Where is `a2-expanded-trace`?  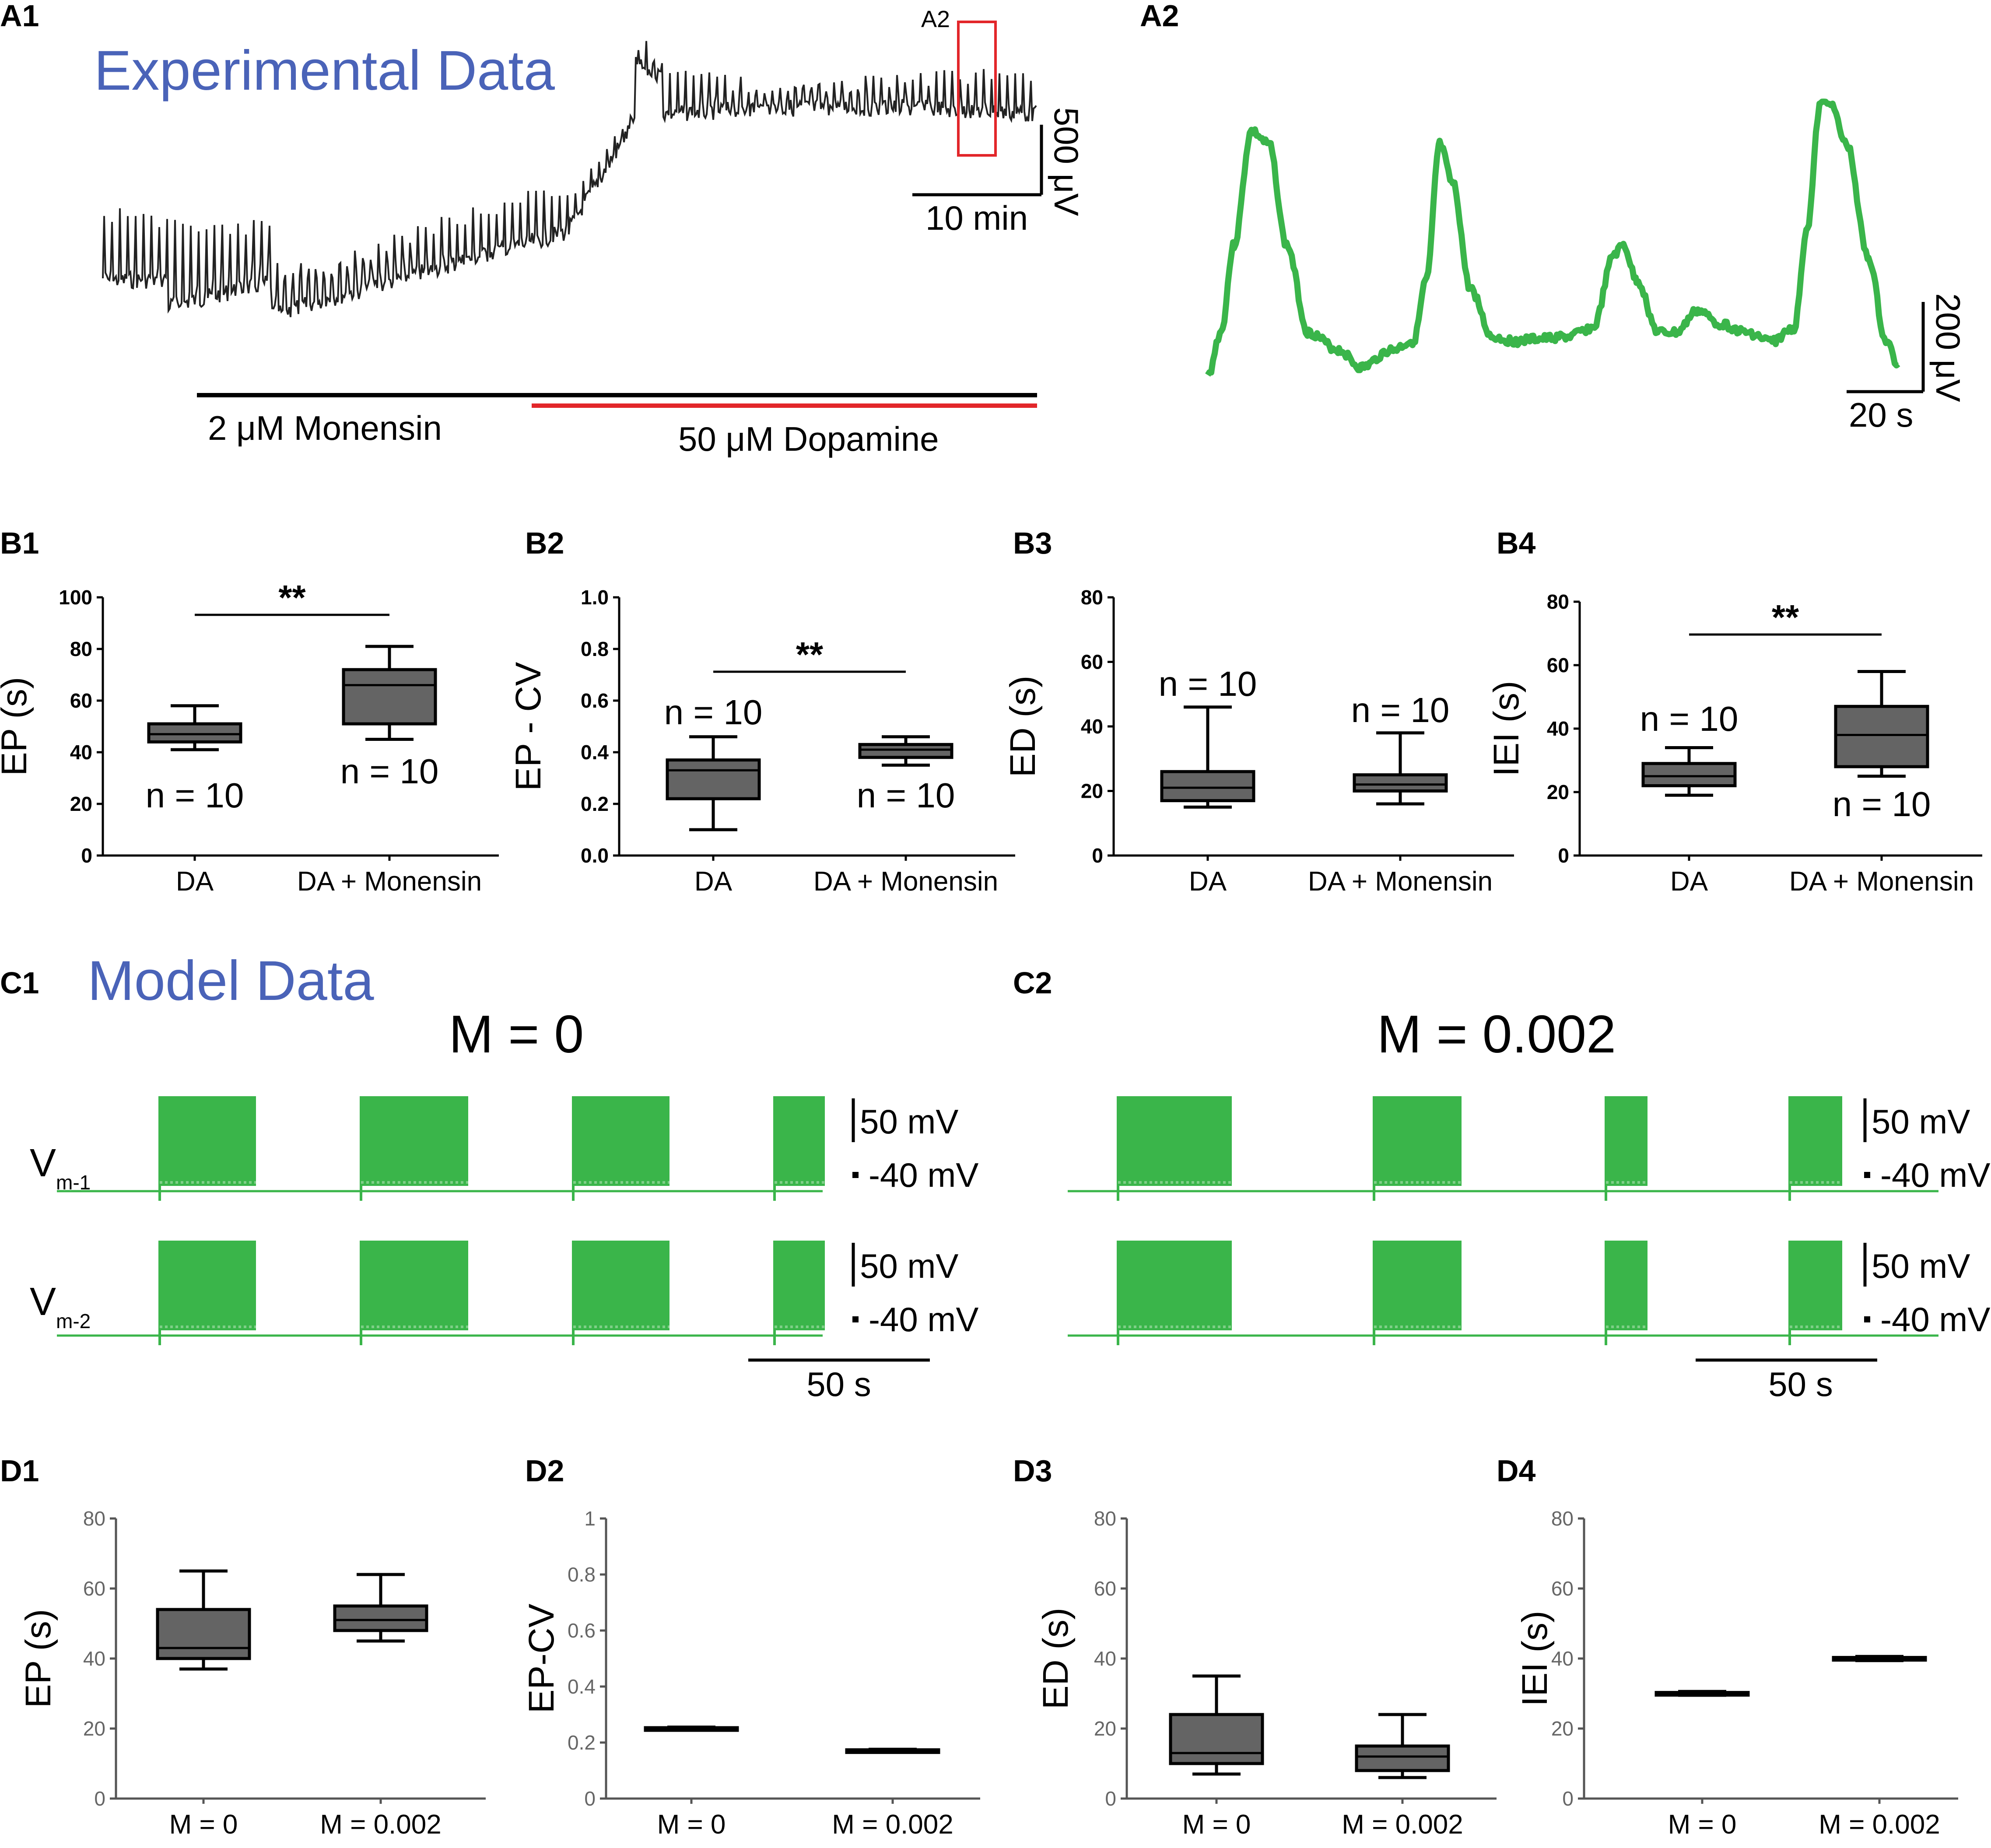
a2-expanded-trace is located at coordinates (1552, 237).